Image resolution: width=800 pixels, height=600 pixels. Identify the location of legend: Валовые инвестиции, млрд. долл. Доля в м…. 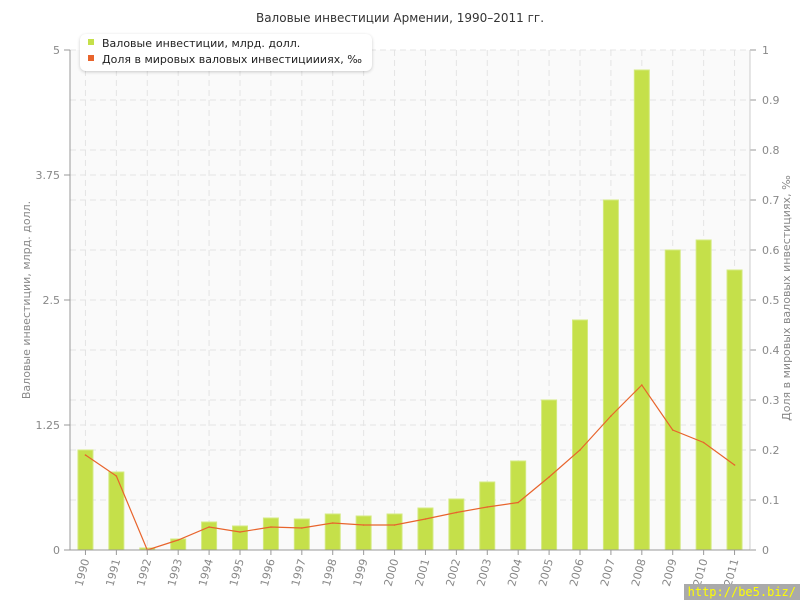
(226, 52).